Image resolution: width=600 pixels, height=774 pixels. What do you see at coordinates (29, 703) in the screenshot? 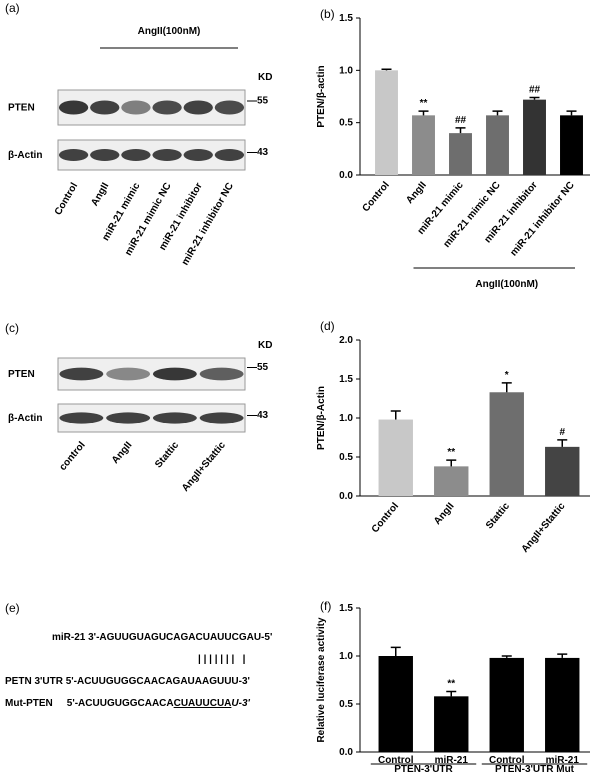
I see `mut-name: Mut-PTEN` at bounding box center [29, 703].